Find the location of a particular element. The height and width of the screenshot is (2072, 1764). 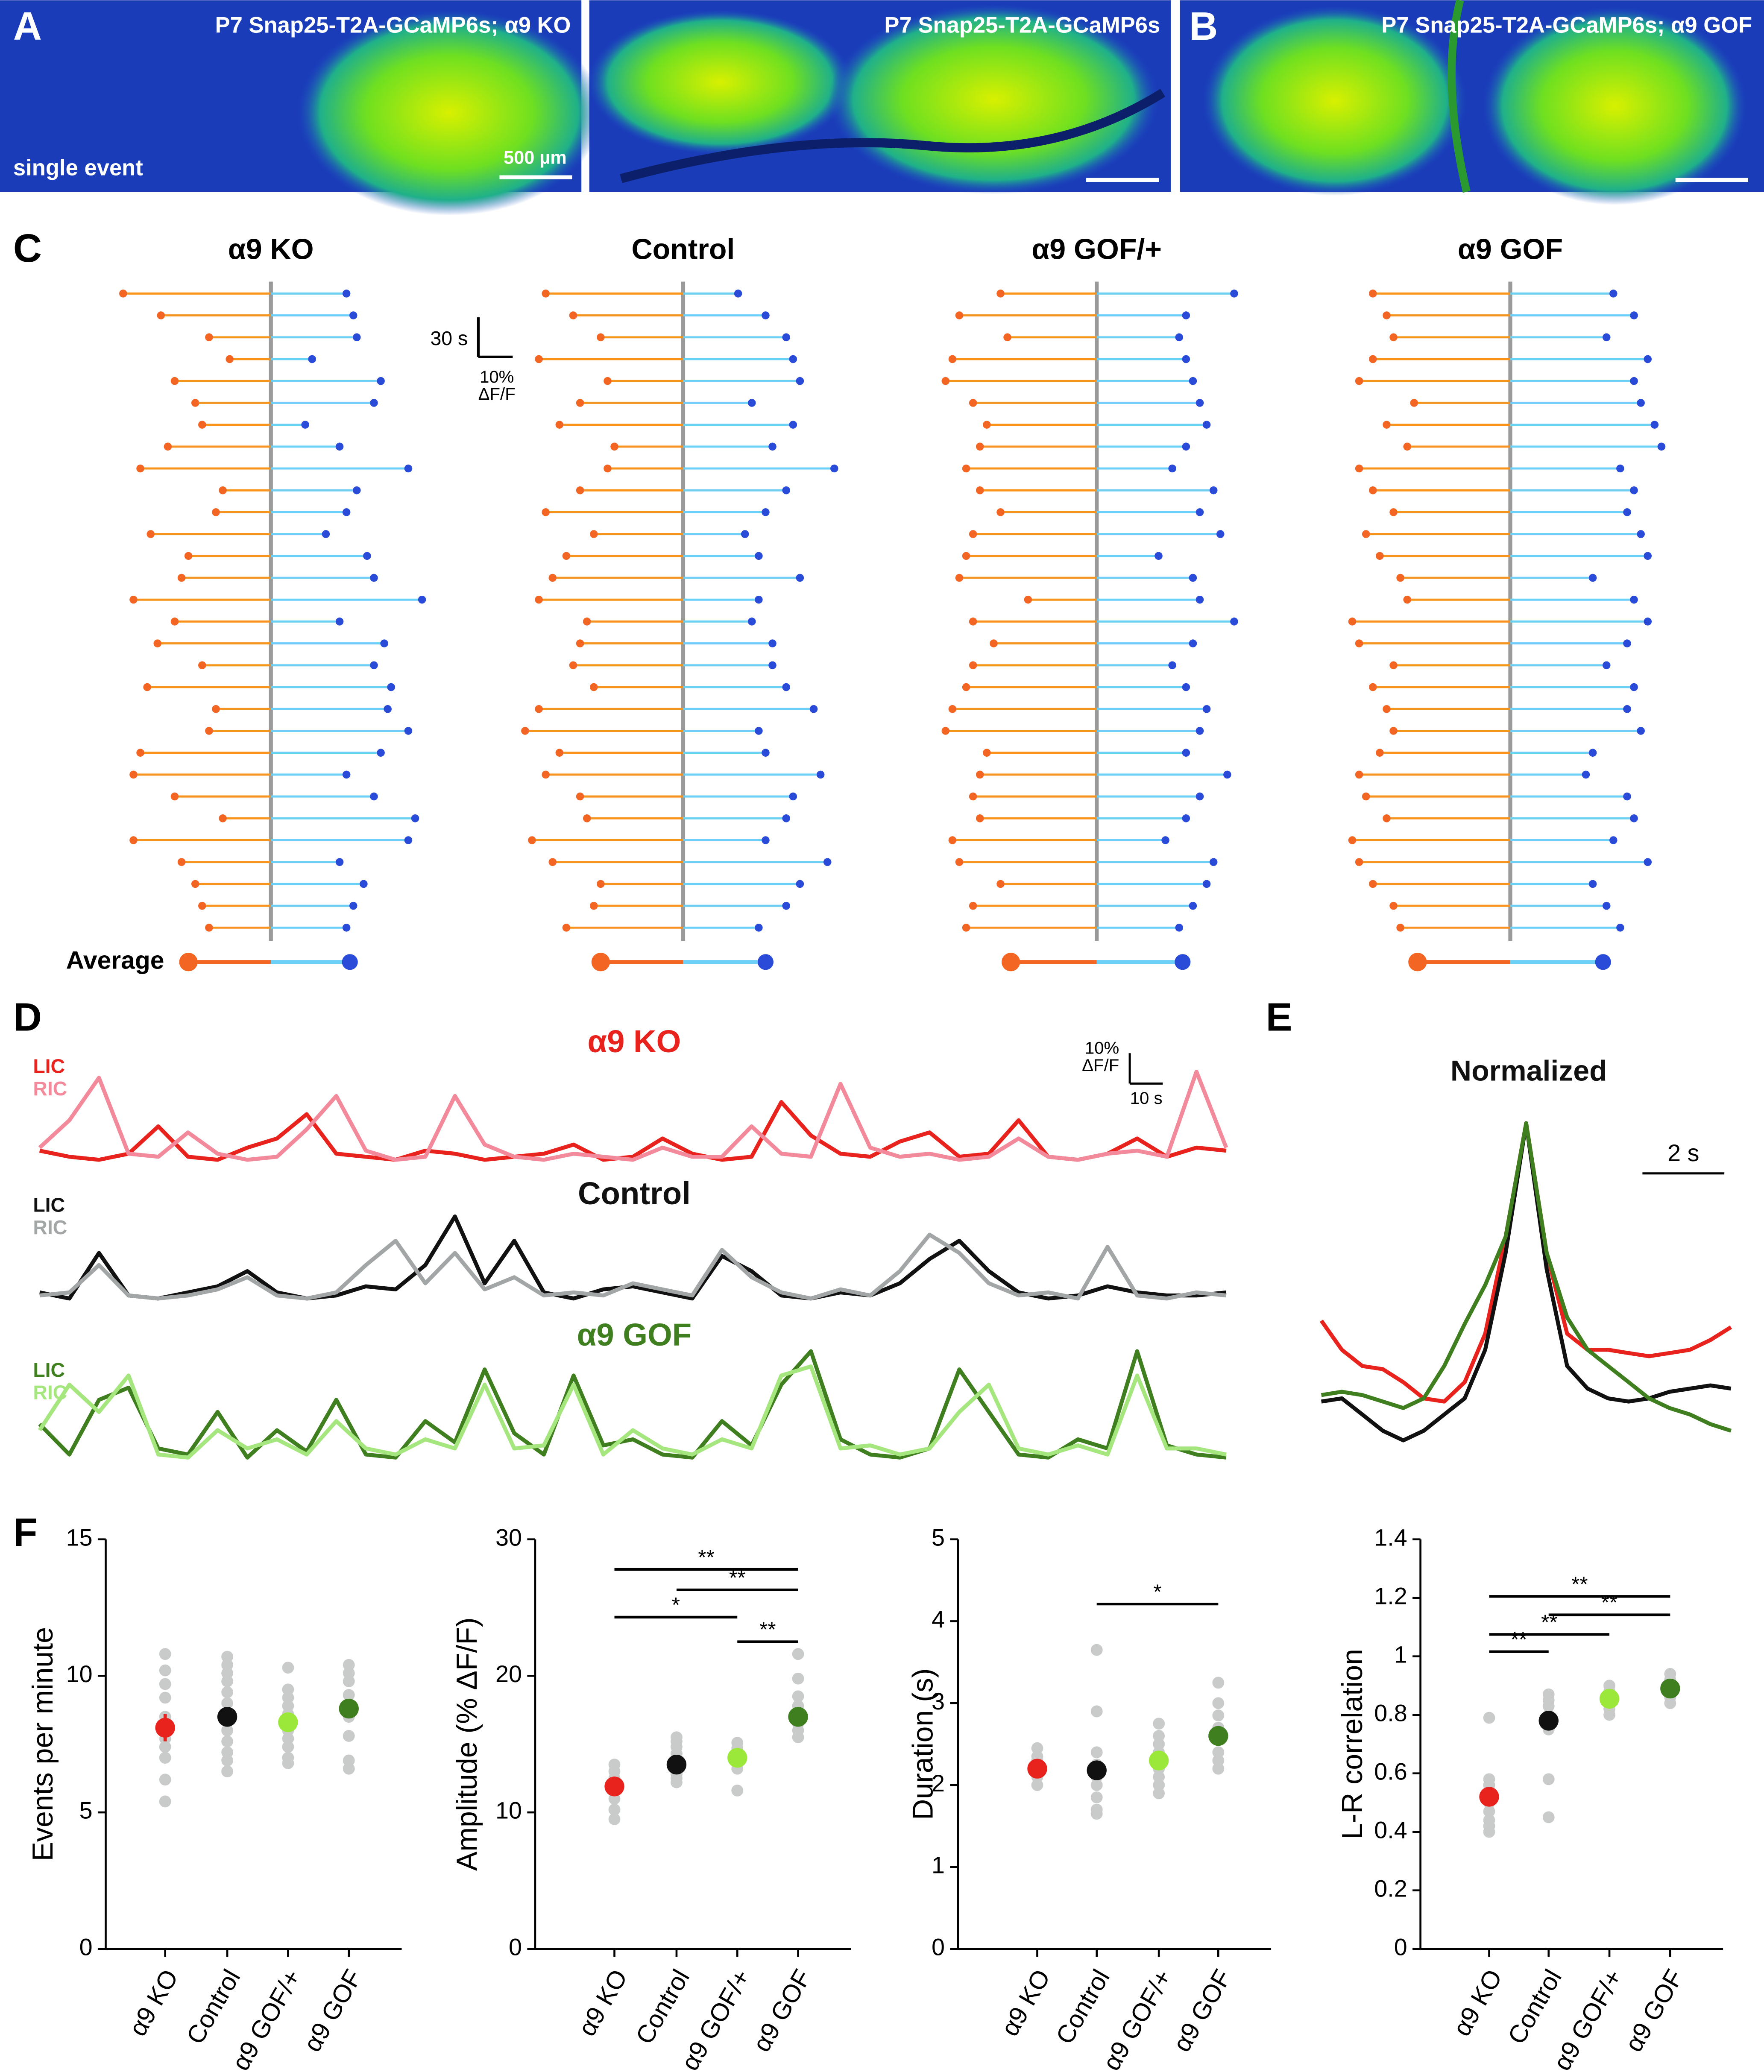

trace is located at coordinates (632, 1404).